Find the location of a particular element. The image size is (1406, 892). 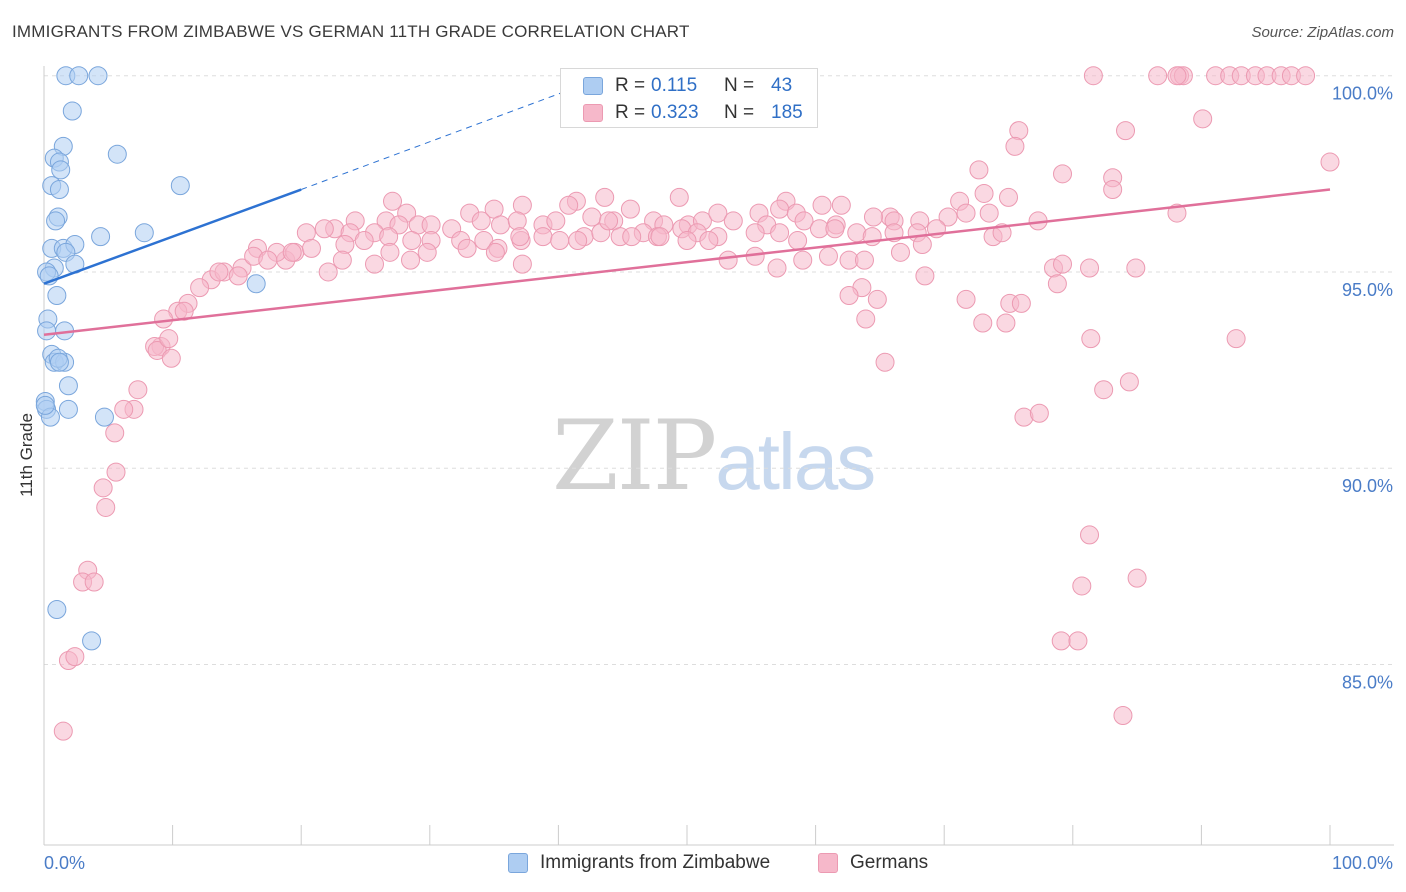

series-legend-zimbabwe: Immigrants from Zimbabwe is located at coordinates (639, 863).